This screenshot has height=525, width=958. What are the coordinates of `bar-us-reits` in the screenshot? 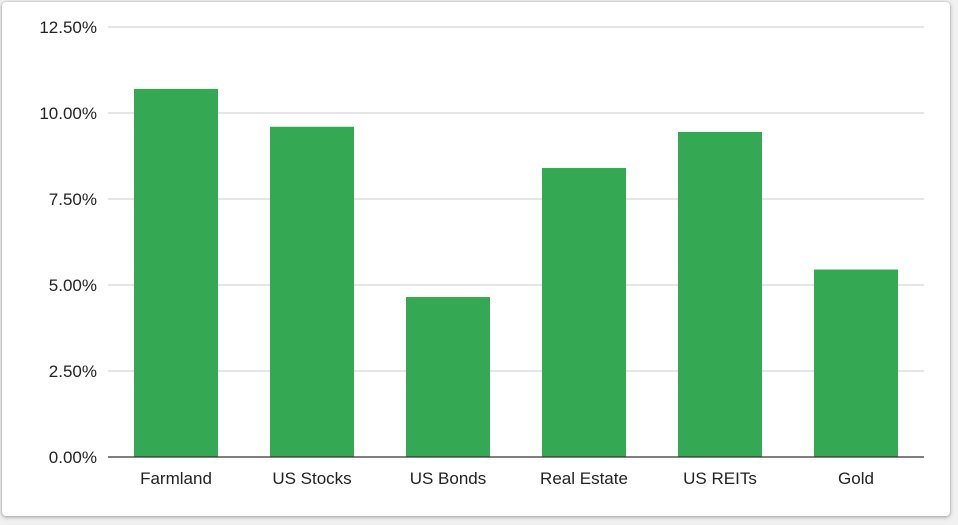 It's located at (720, 294).